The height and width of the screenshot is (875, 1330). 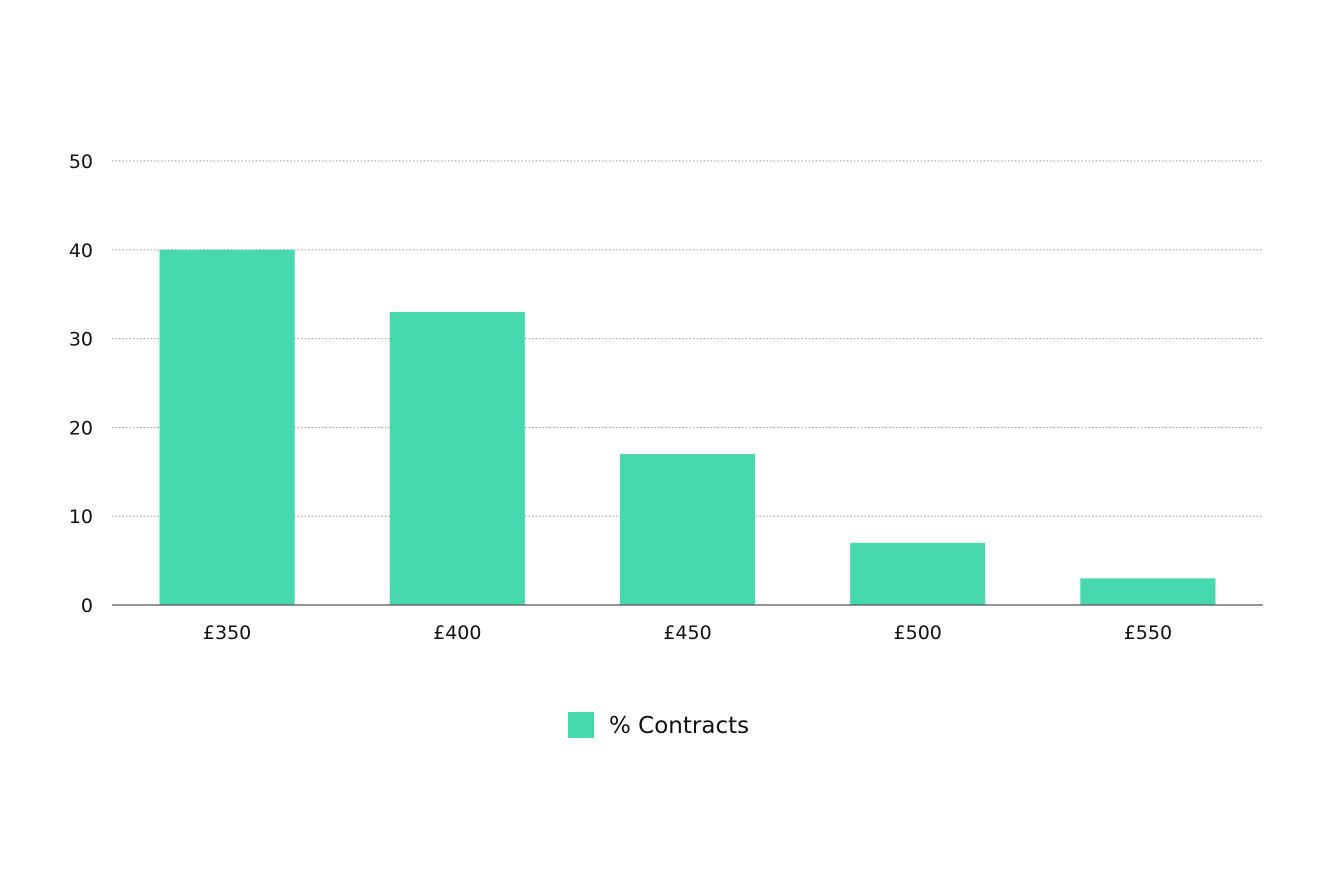 What do you see at coordinates (679, 726) in the screenshot?
I see `legend-label: % Contracts` at bounding box center [679, 726].